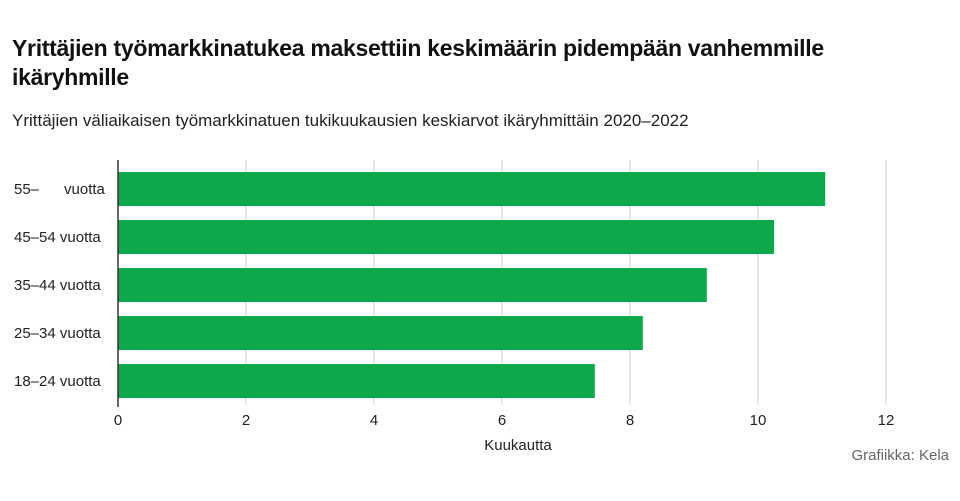  Describe the element at coordinates (118, 420) in the screenshot. I see `x-tick-label-0: 0` at that location.